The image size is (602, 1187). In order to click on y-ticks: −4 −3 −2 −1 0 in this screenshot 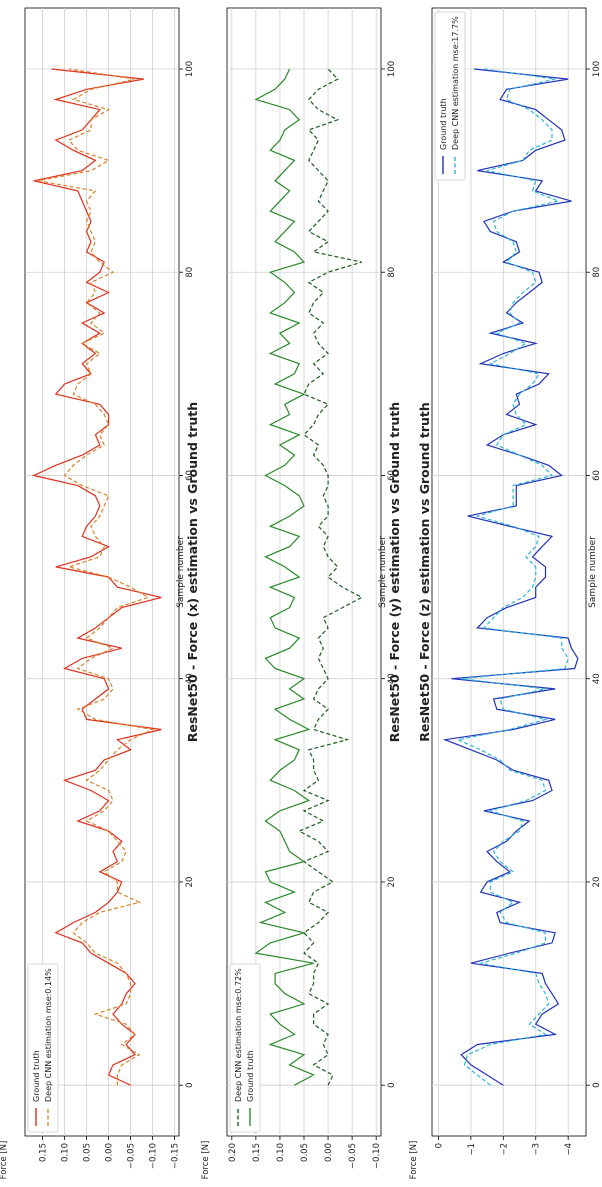, I will do `click(504, 1146)`.